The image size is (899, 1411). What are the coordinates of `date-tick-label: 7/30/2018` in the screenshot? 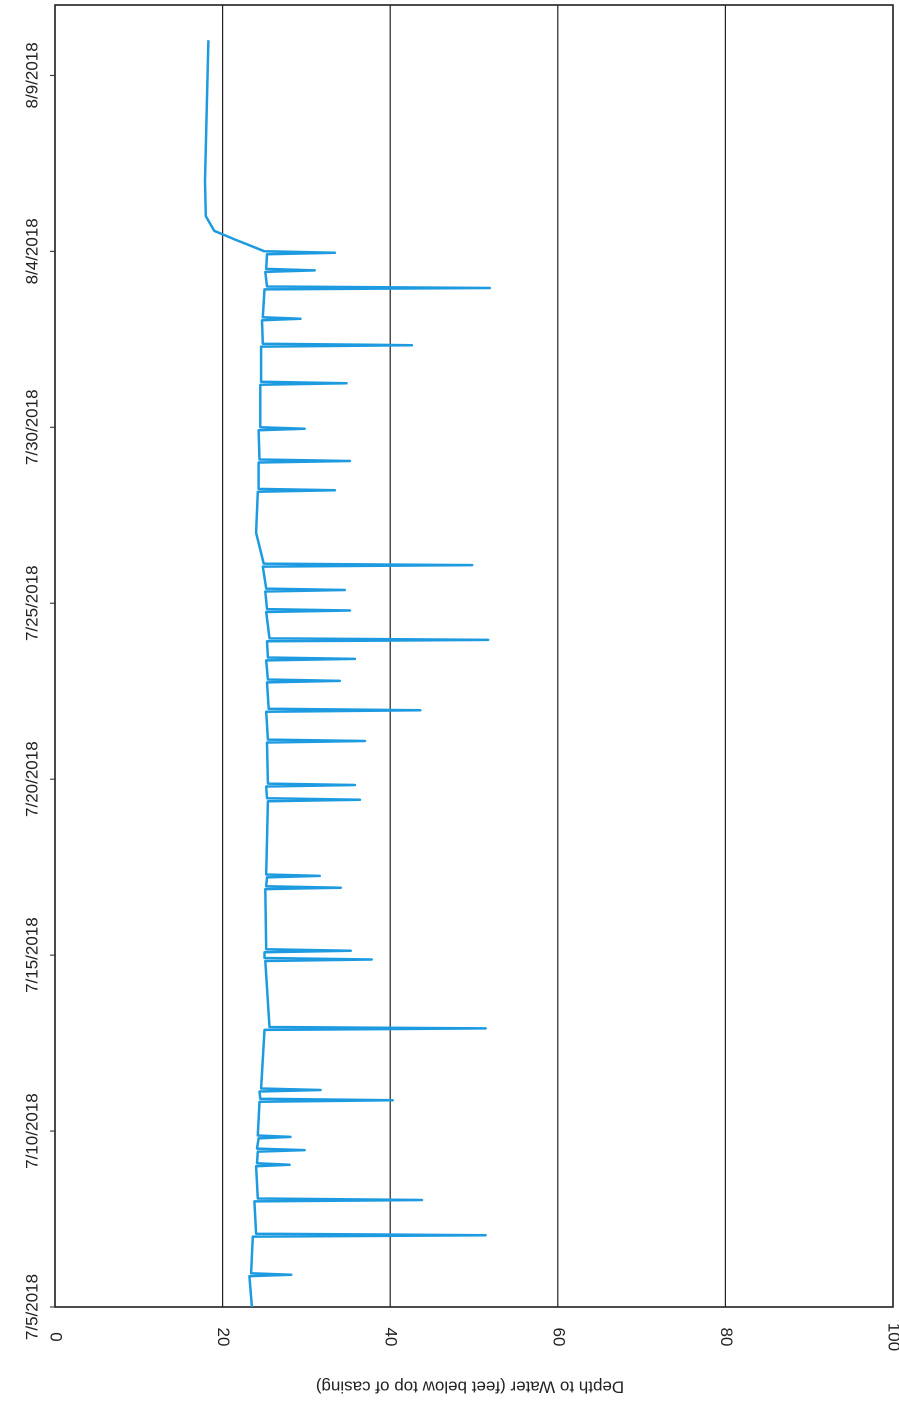 It's located at (31, 427).